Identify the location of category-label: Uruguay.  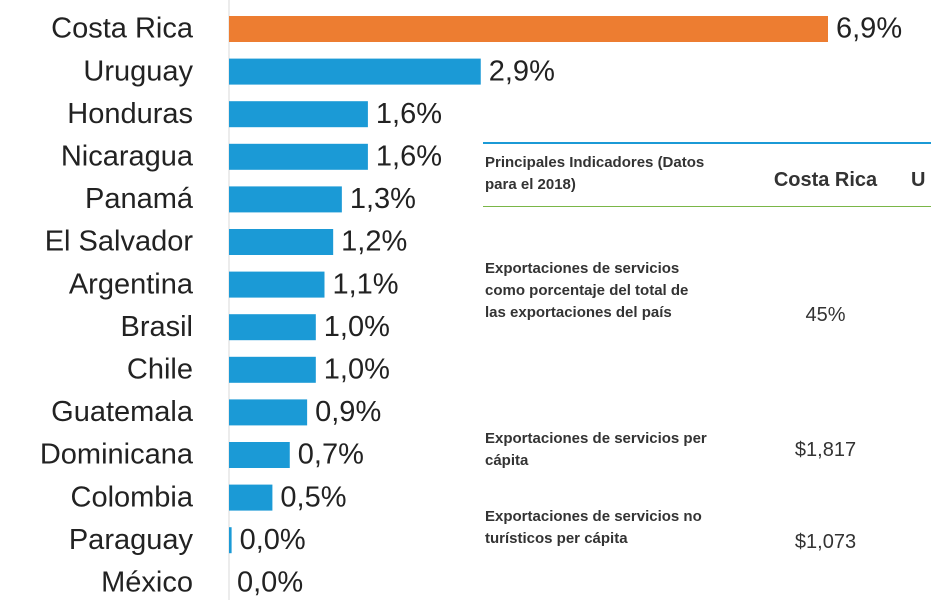
(138, 71).